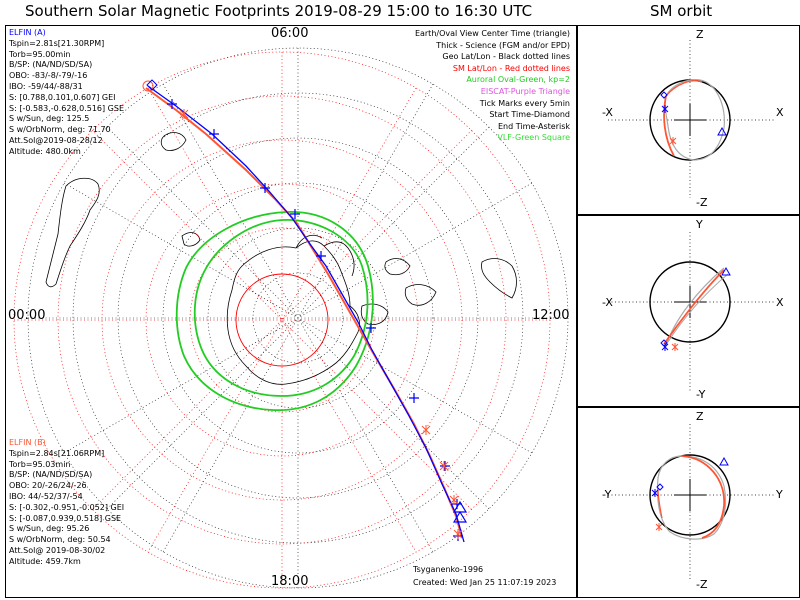 Image resolution: width=800 pixels, height=600 pixels. I want to click on orbit-plot-yz, so click(691, 502).